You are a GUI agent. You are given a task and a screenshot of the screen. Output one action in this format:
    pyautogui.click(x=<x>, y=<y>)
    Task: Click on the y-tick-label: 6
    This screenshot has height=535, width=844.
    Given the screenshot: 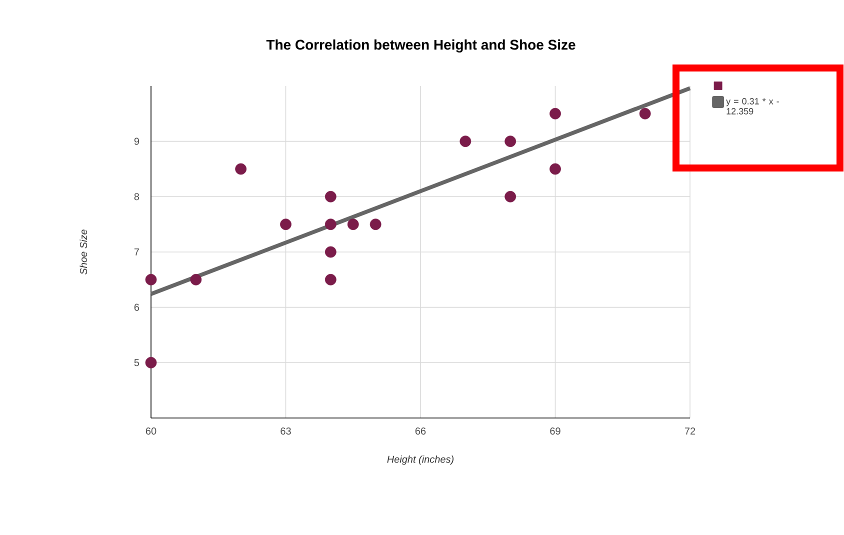 What is the action you would take?
    pyautogui.click(x=137, y=307)
    